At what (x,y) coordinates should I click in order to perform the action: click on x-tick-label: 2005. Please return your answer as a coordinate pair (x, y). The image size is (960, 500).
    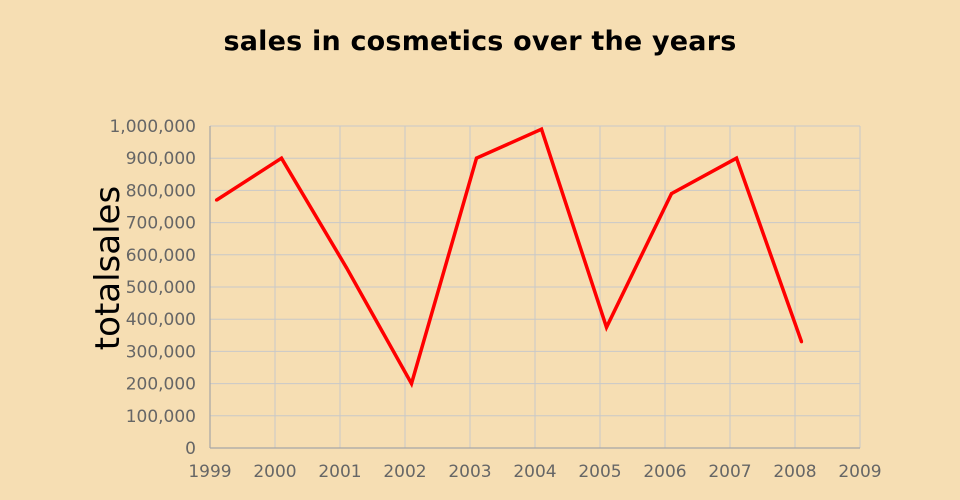
    Looking at the image, I should click on (599, 472).